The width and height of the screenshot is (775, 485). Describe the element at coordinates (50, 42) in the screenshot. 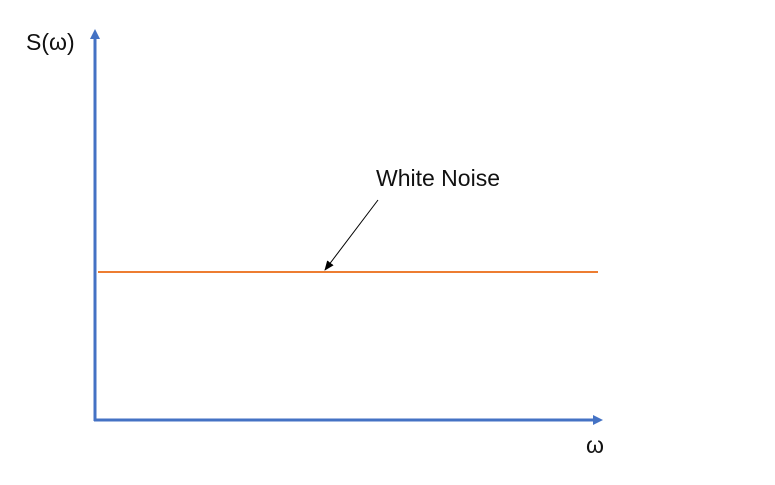

I see `y-axis-label: S(ω)` at that location.